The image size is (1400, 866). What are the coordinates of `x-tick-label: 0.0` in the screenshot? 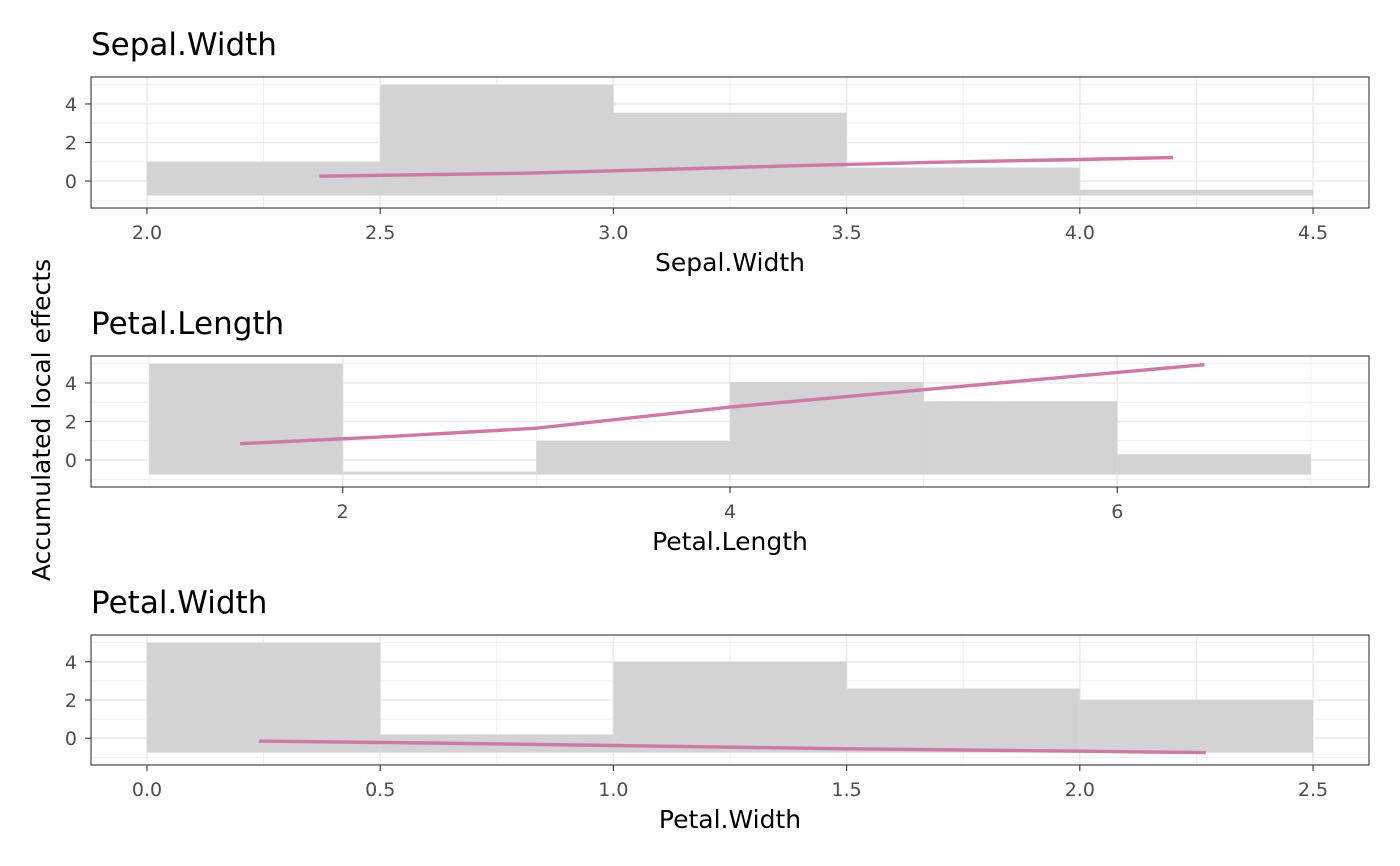 It's located at (147, 790).